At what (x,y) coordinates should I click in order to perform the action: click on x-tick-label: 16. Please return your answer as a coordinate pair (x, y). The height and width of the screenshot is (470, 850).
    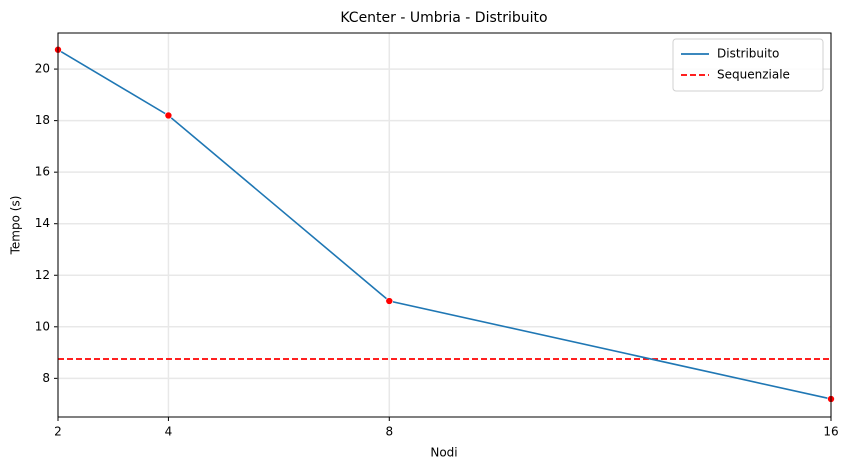
    Looking at the image, I should click on (830, 432).